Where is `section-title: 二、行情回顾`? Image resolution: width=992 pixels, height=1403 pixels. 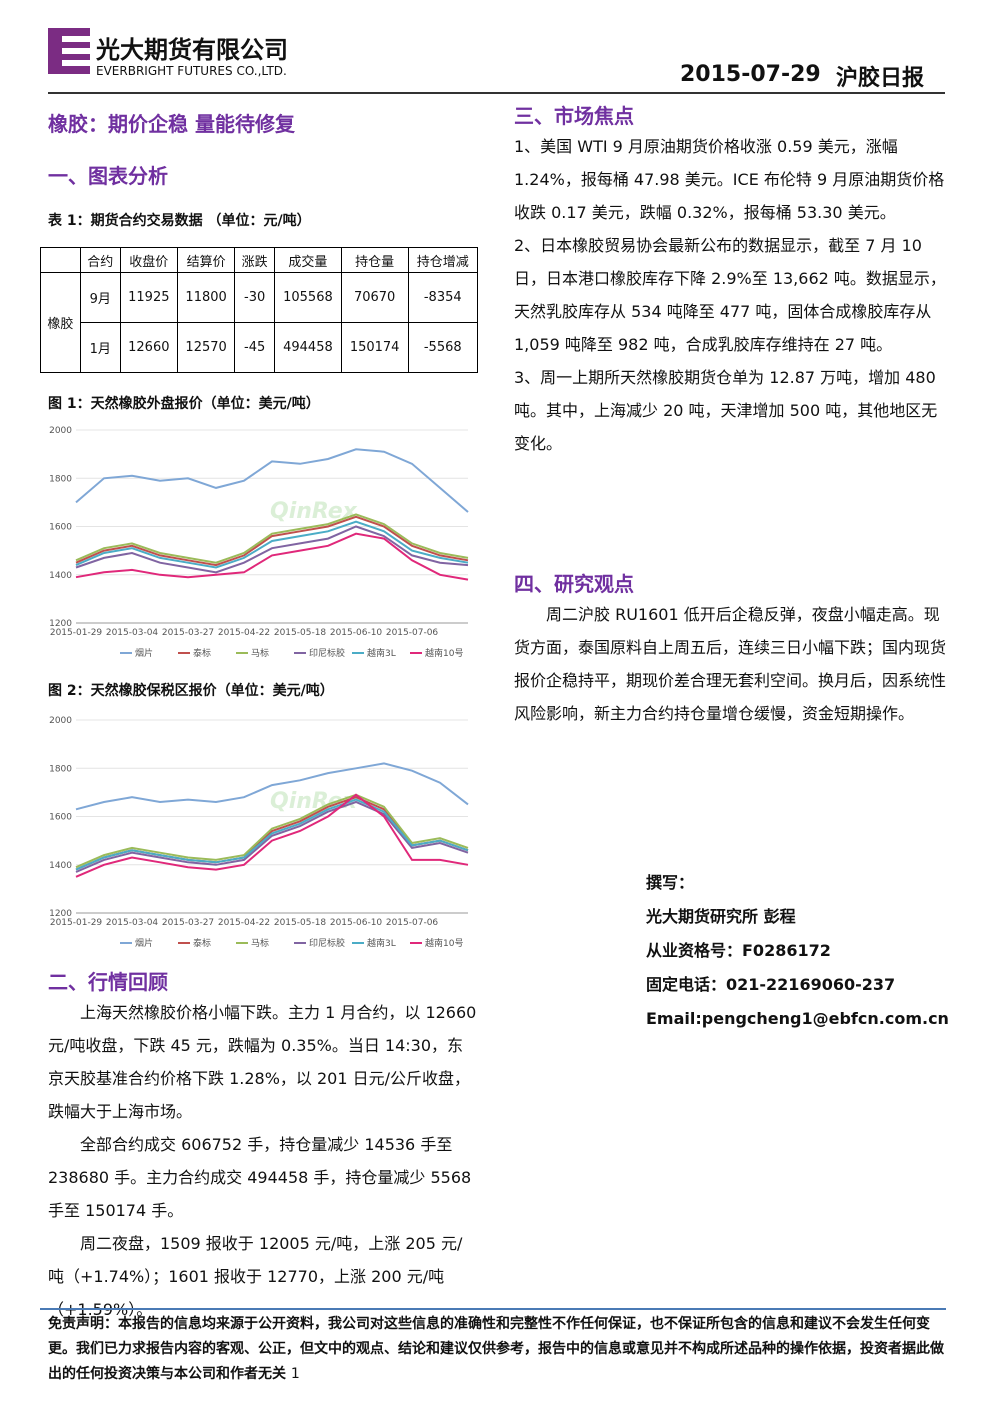 section-title: 二、行情回顾 is located at coordinates (108, 982).